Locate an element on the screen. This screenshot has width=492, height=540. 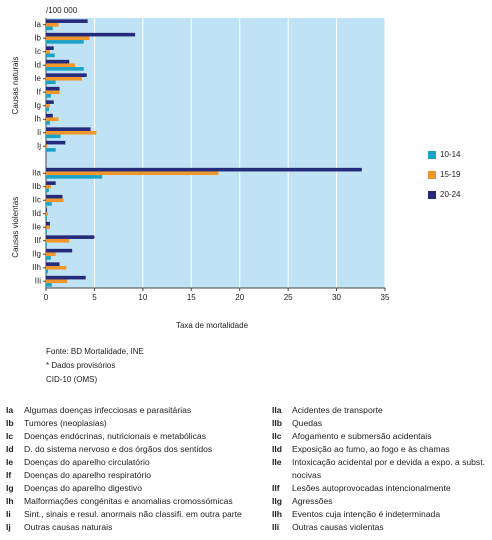
y-tick-label: Ij is located at coordinates (39, 145).